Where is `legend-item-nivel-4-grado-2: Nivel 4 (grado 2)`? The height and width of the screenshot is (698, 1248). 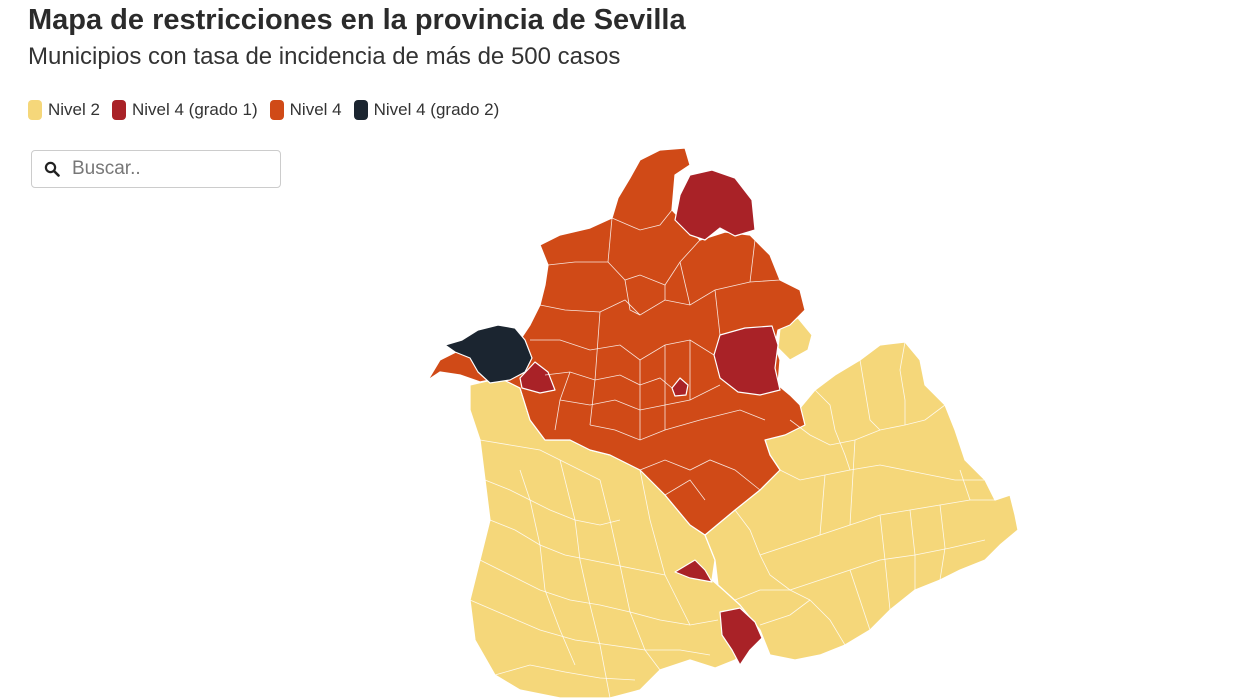 legend-item-nivel-4-grado-2: Nivel 4 (grado 2) is located at coordinates (426, 110).